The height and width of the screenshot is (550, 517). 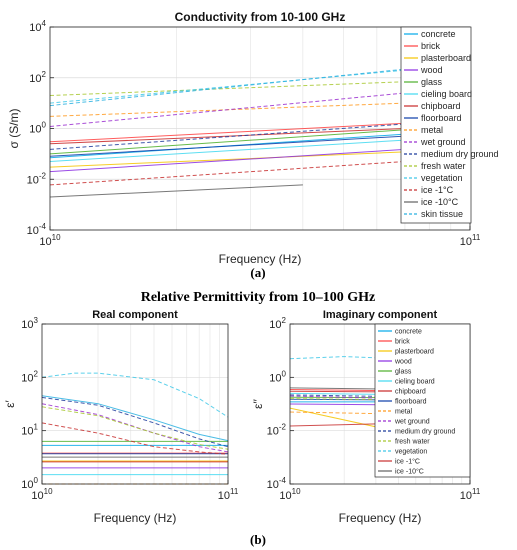 I want to click on chart-title: Conductivity from 10-100 GHz, so click(x=260, y=17).